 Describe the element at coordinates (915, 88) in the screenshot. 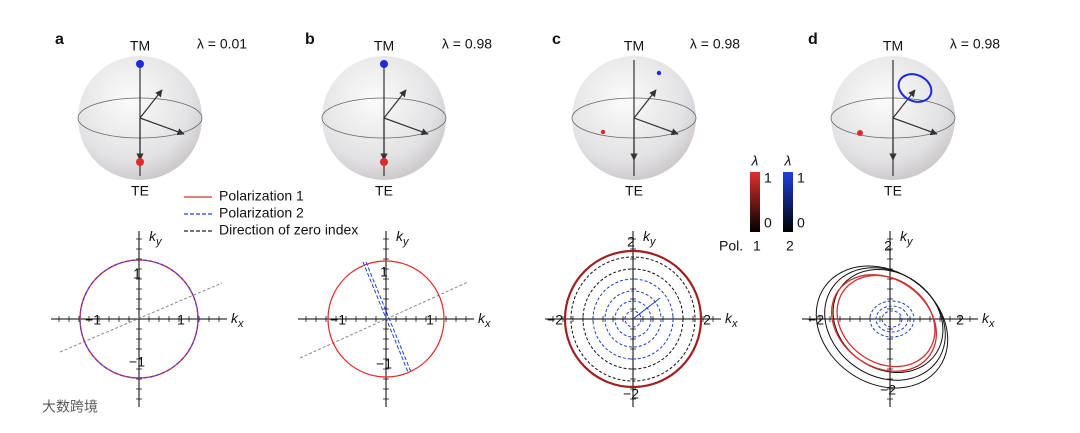

I see `state-loop` at that location.